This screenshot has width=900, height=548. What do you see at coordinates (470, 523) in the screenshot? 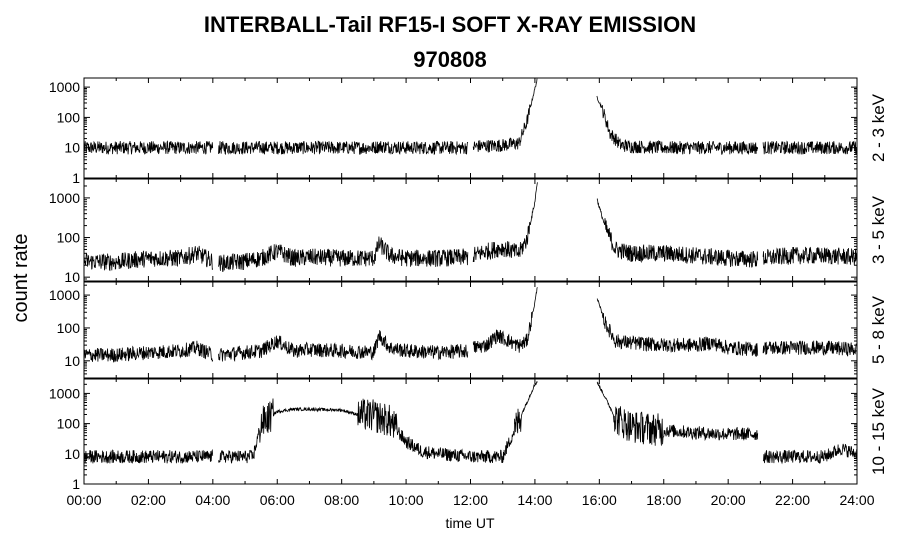
I see `x-axis-label: time UT` at bounding box center [470, 523].